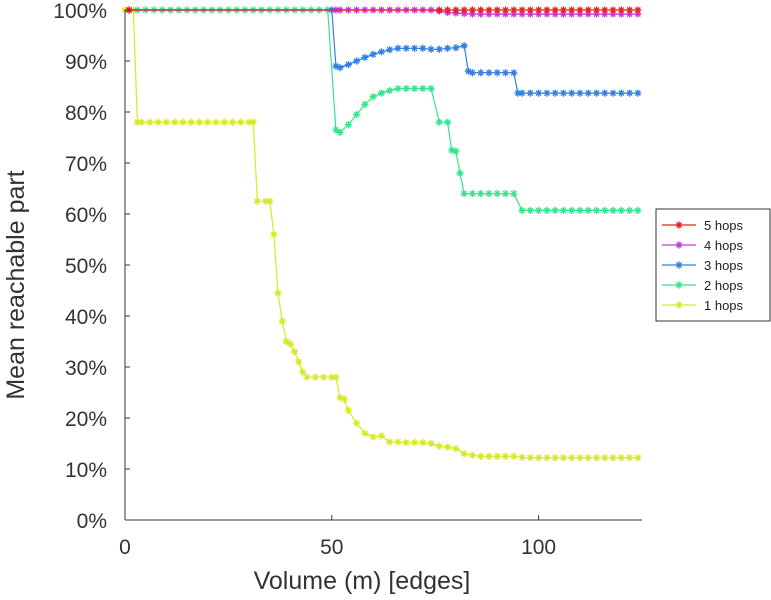 The width and height of the screenshot is (771, 600). Describe the element at coordinates (538, 547) in the screenshot. I see `x-tick-label: 100` at that location.